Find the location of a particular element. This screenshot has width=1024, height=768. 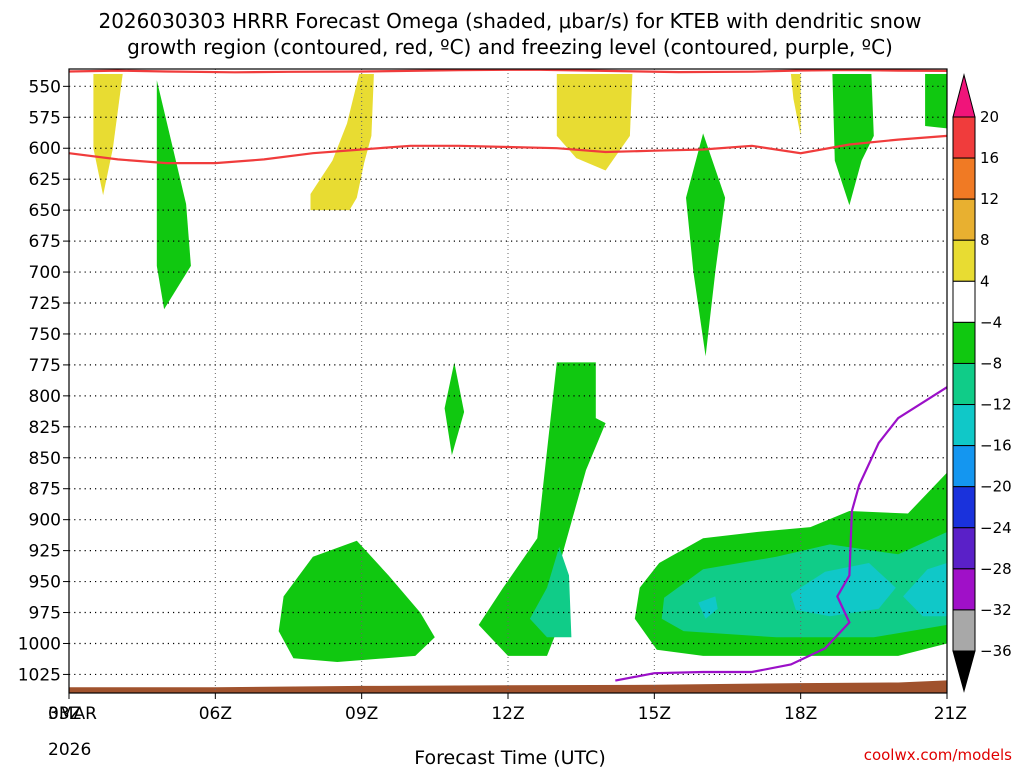

ground-terrain is located at coordinates (508, 686).